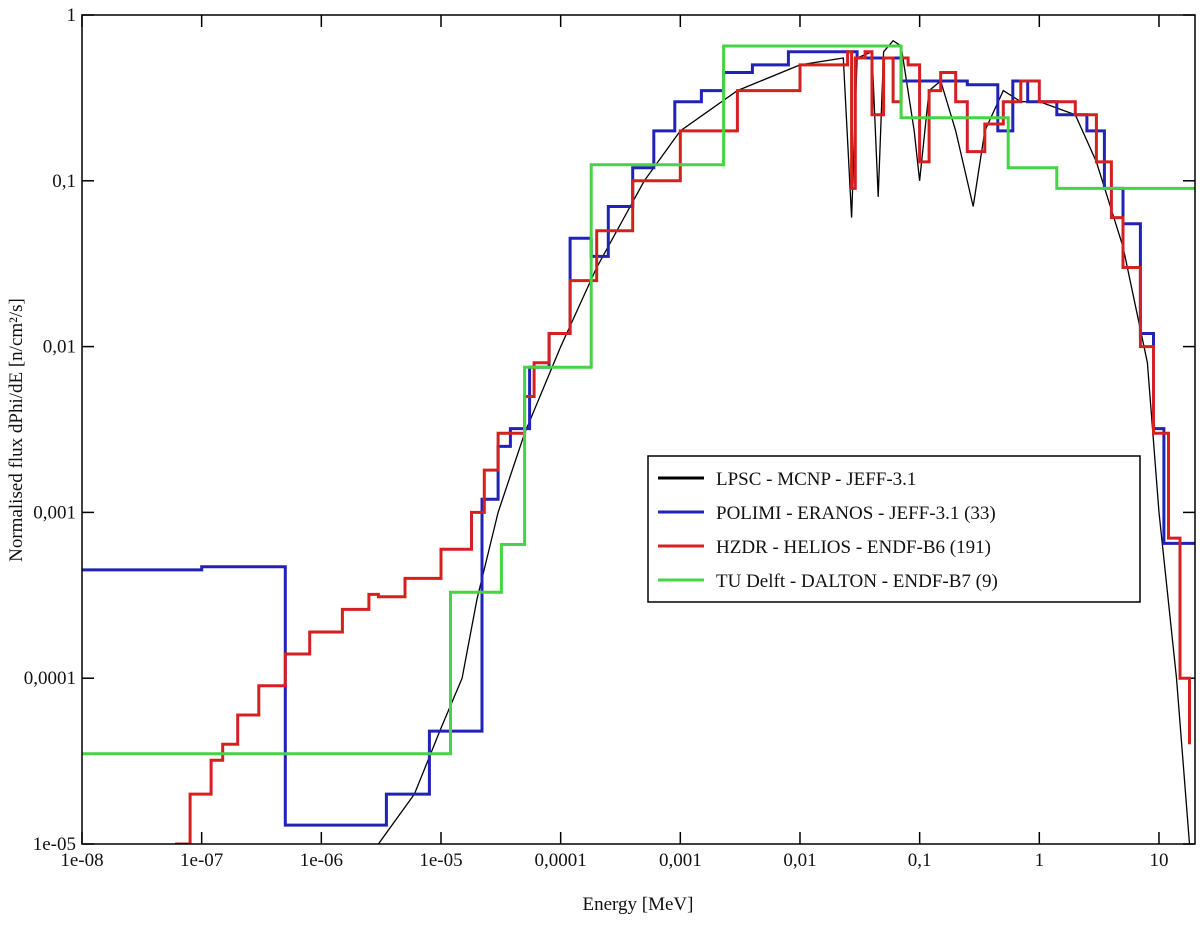 This screenshot has width=1200, height=928. Describe the element at coordinates (54, 512) in the screenshot. I see `y-tick-label: 0,001` at that location.